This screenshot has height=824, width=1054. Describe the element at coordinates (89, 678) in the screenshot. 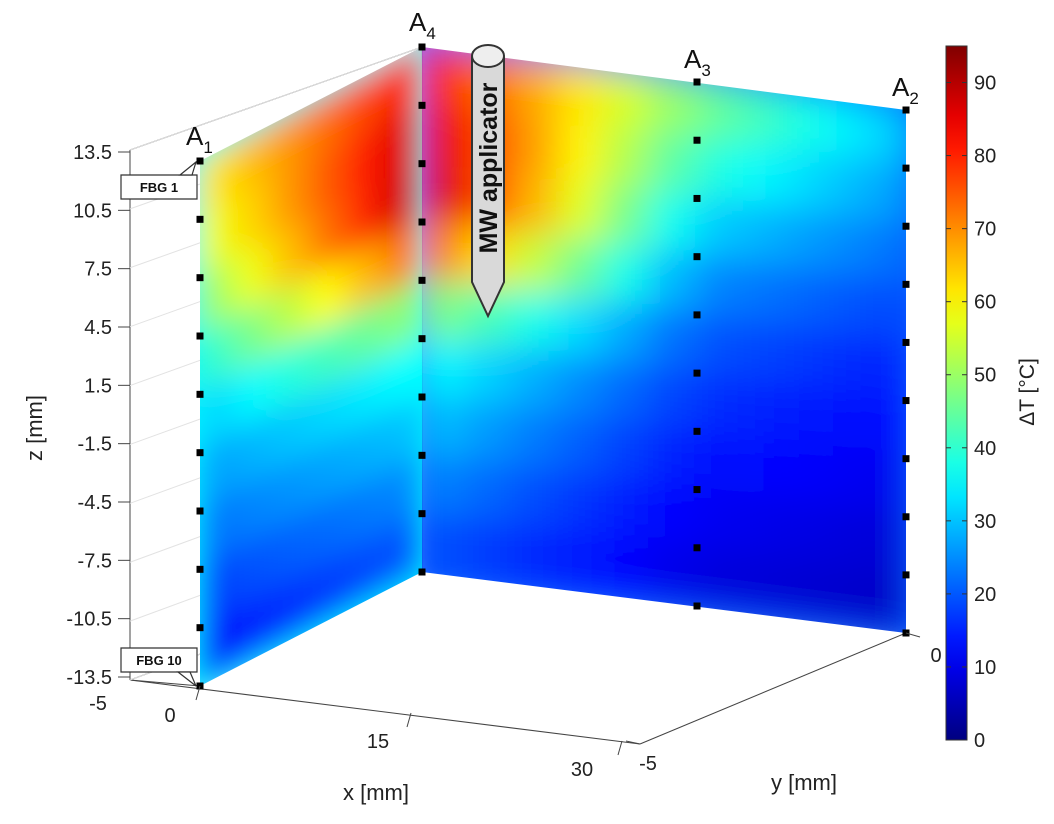

I see `z-tick-label: -13.5` at that location.